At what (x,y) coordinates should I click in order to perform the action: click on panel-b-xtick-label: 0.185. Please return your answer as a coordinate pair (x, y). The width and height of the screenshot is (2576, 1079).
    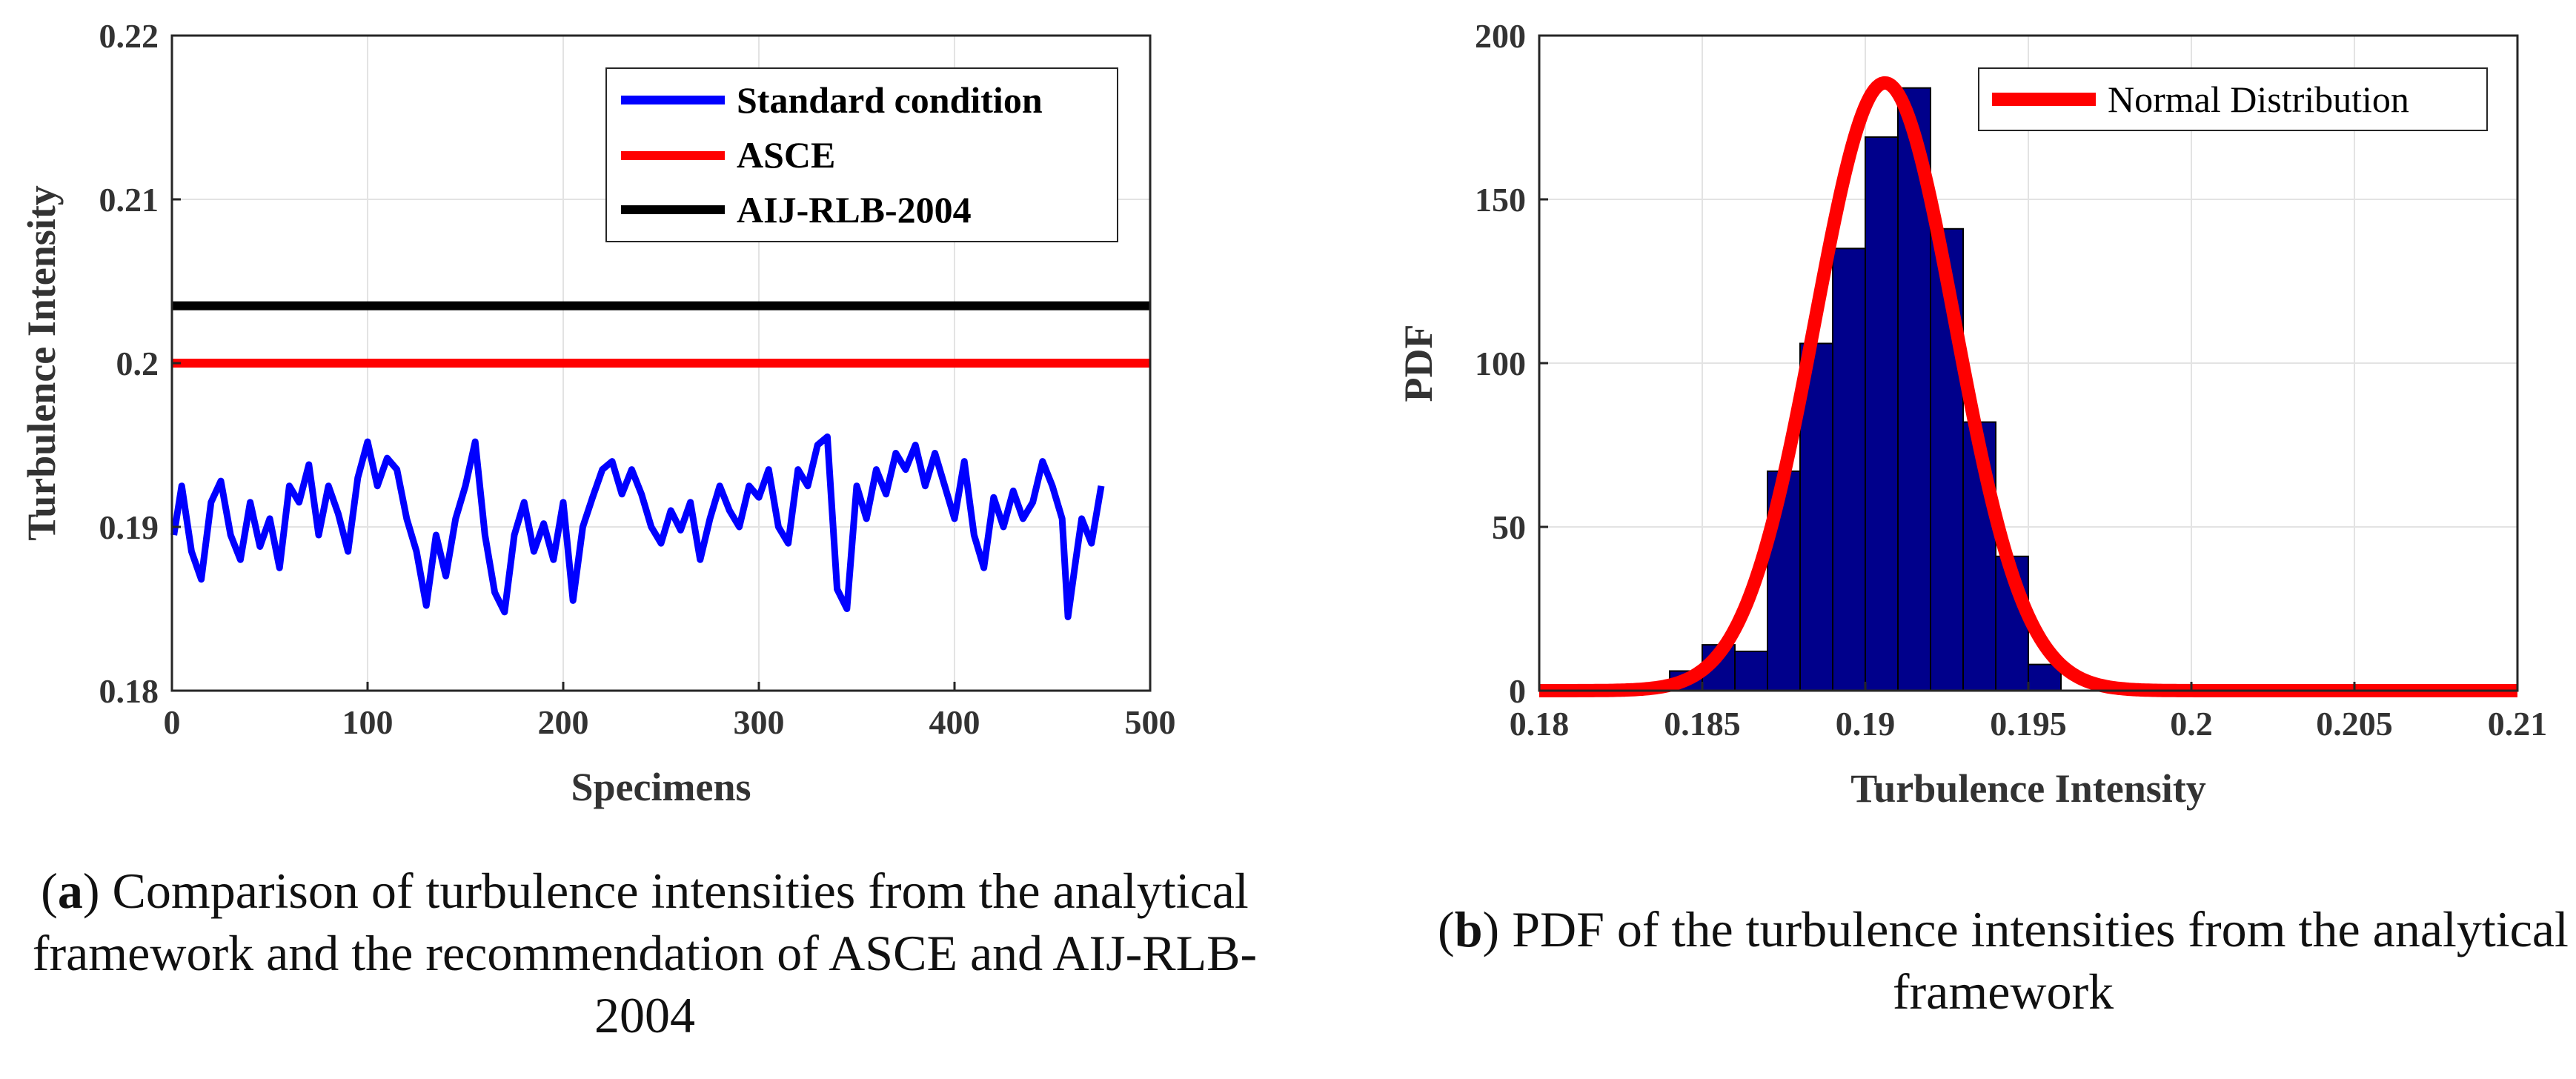
    Looking at the image, I should click on (1702, 724).